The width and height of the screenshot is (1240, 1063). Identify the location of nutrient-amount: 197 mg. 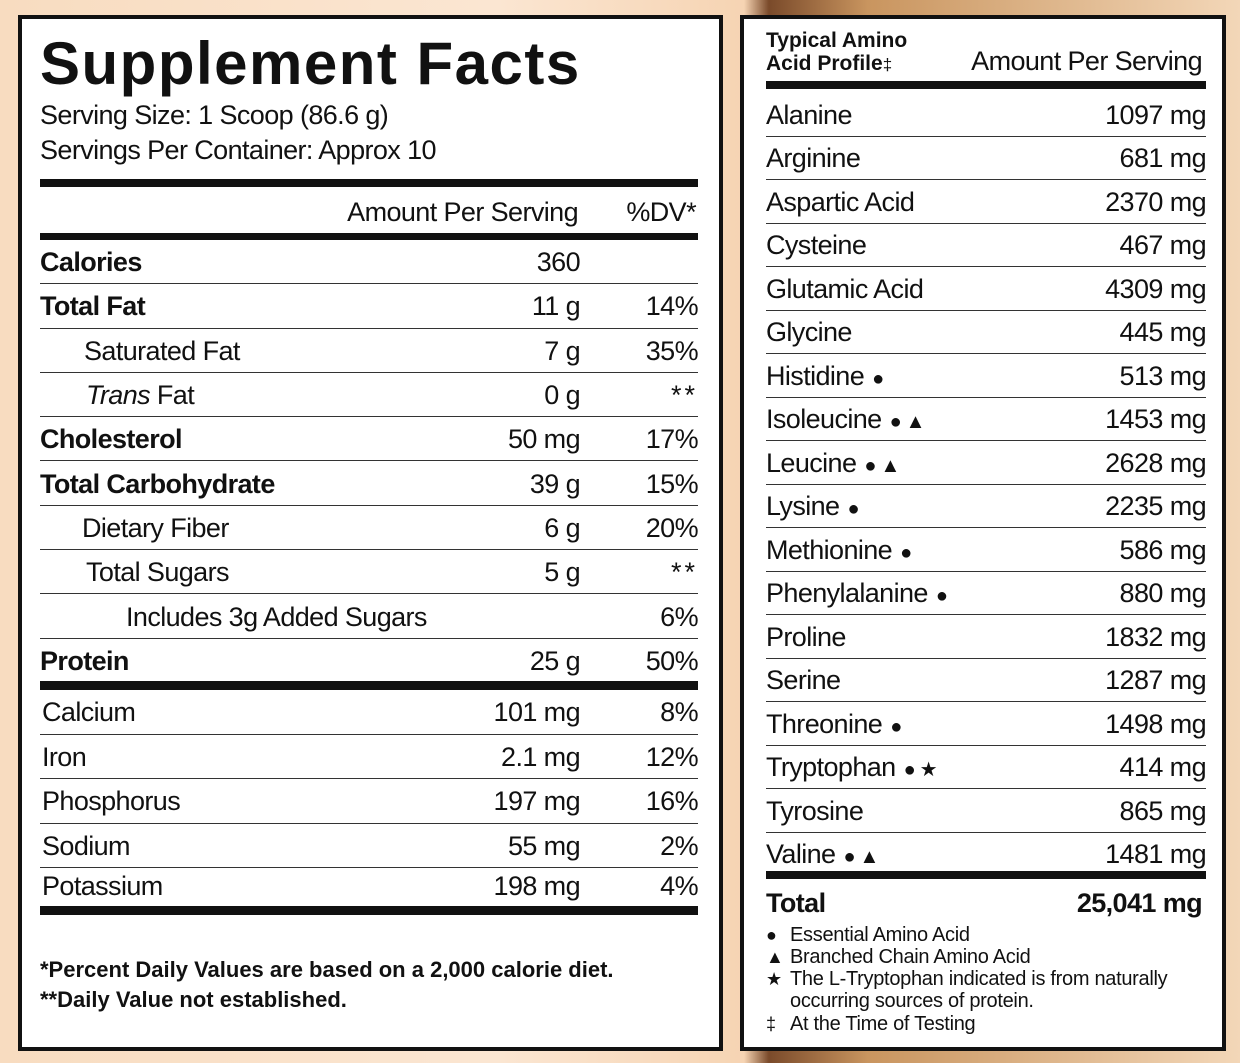
(537, 801).